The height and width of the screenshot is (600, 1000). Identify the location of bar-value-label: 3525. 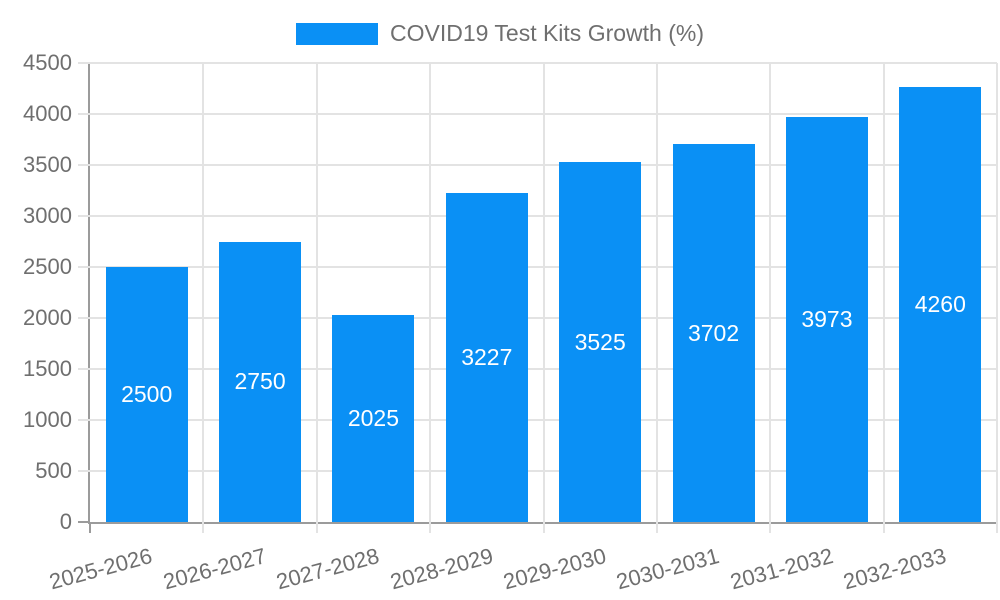
(600, 341).